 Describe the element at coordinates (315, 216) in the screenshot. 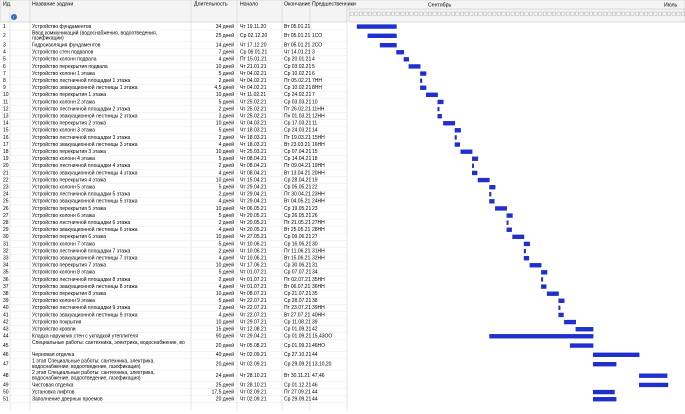

I see `task-predecessors: 26` at that location.